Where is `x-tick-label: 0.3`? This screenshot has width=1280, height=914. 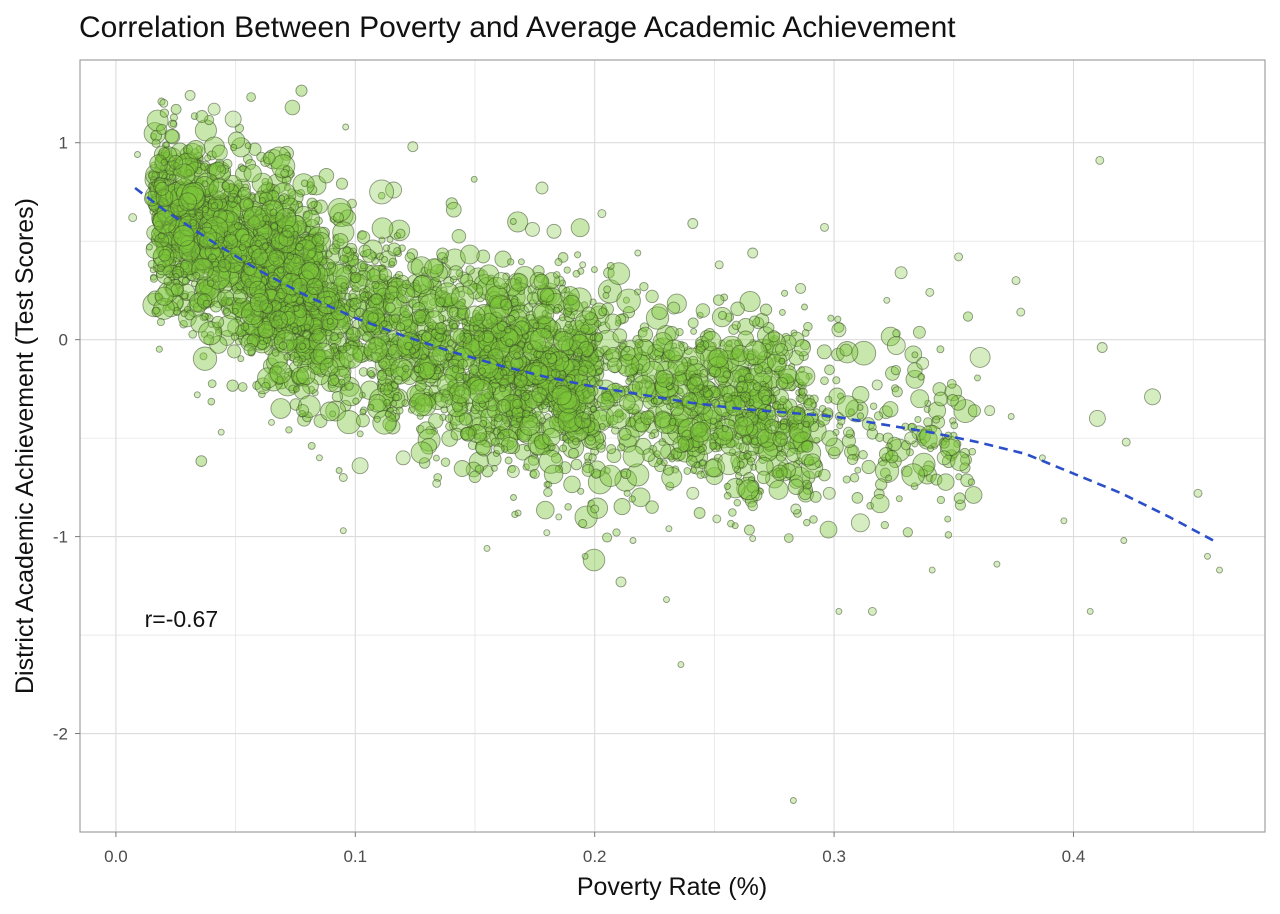 x-tick-label: 0.3 is located at coordinates (834, 856).